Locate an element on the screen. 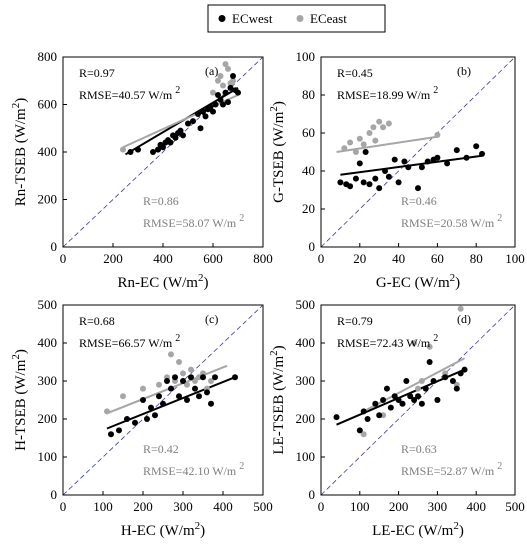  y-tick-label: 200 is located at coordinates (306, 418).